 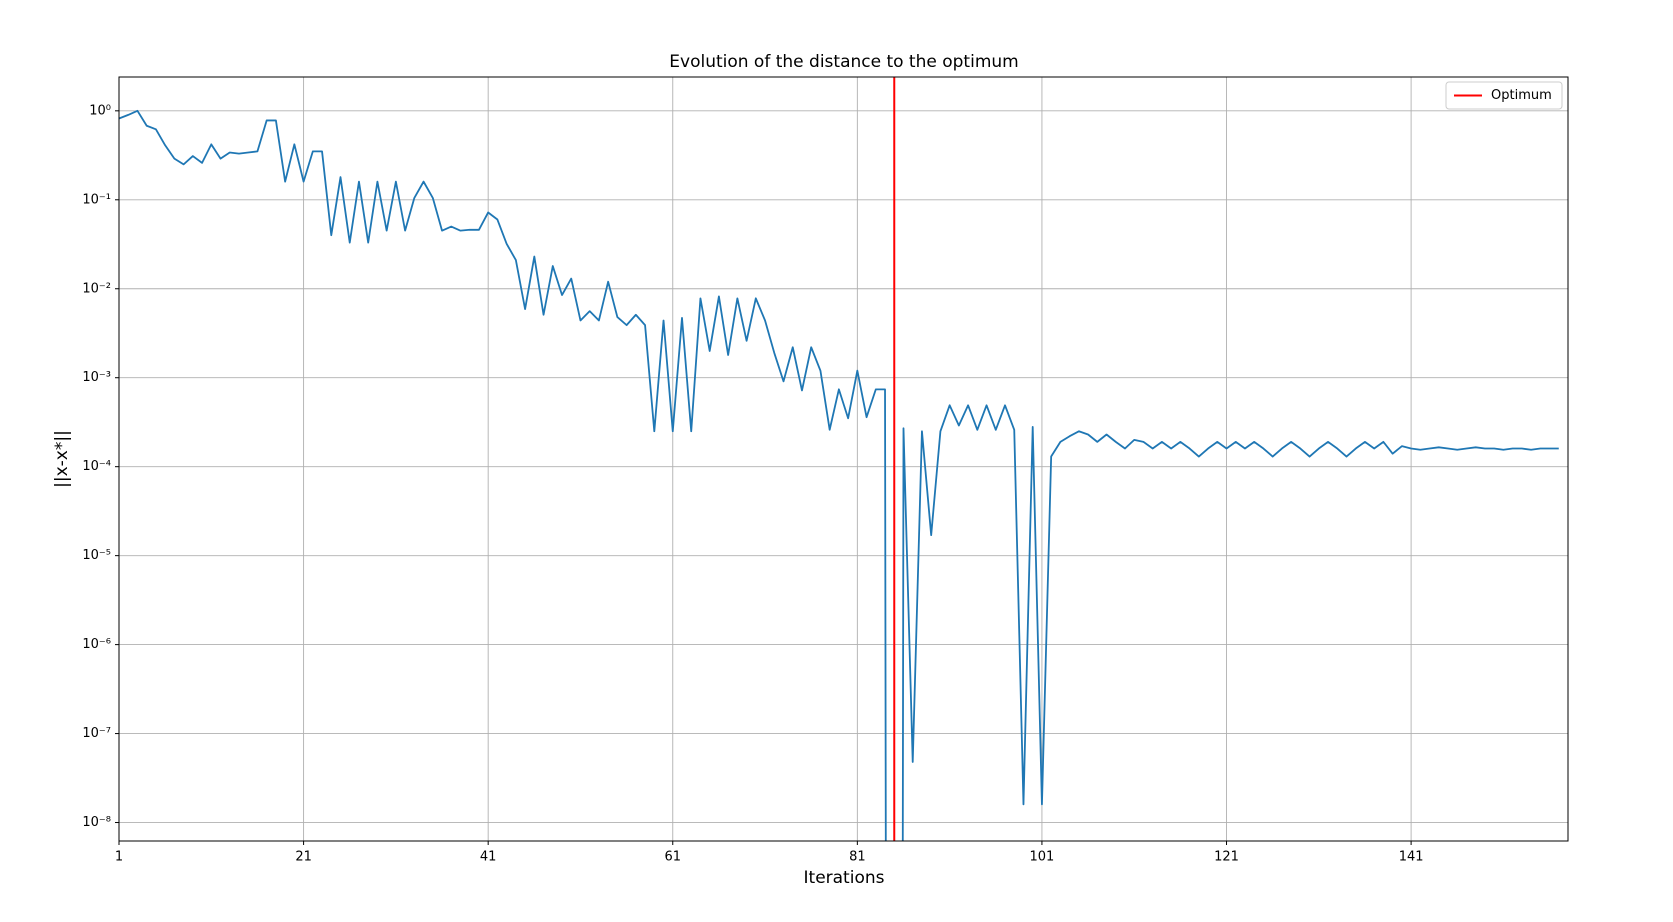 What do you see at coordinates (844, 878) in the screenshot?
I see `x-axis-label: Iterations` at bounding box center [844, 878].